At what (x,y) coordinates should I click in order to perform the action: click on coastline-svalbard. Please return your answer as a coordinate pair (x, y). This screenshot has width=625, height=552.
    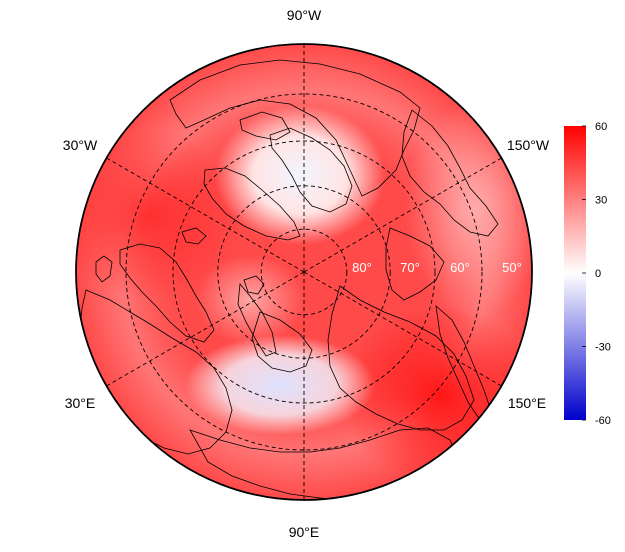
    Looking at the image, I should click on (254, 285).